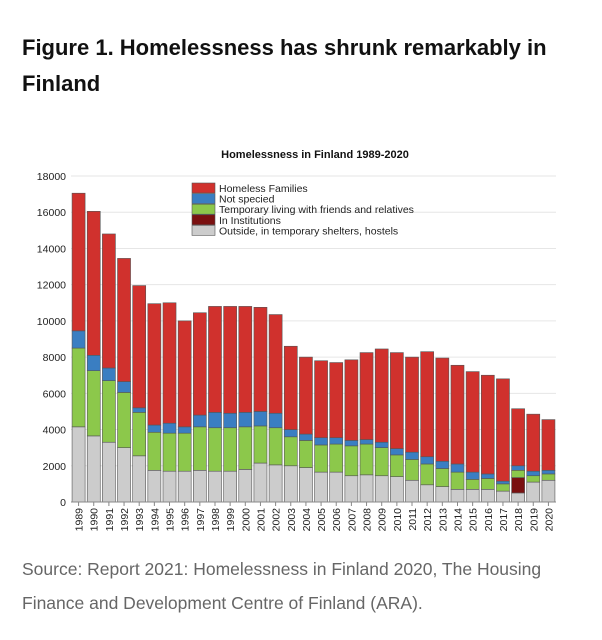 This screenshot has height=640, width=602. I want to click on x-tick-label: 2013, so click(443, 520).